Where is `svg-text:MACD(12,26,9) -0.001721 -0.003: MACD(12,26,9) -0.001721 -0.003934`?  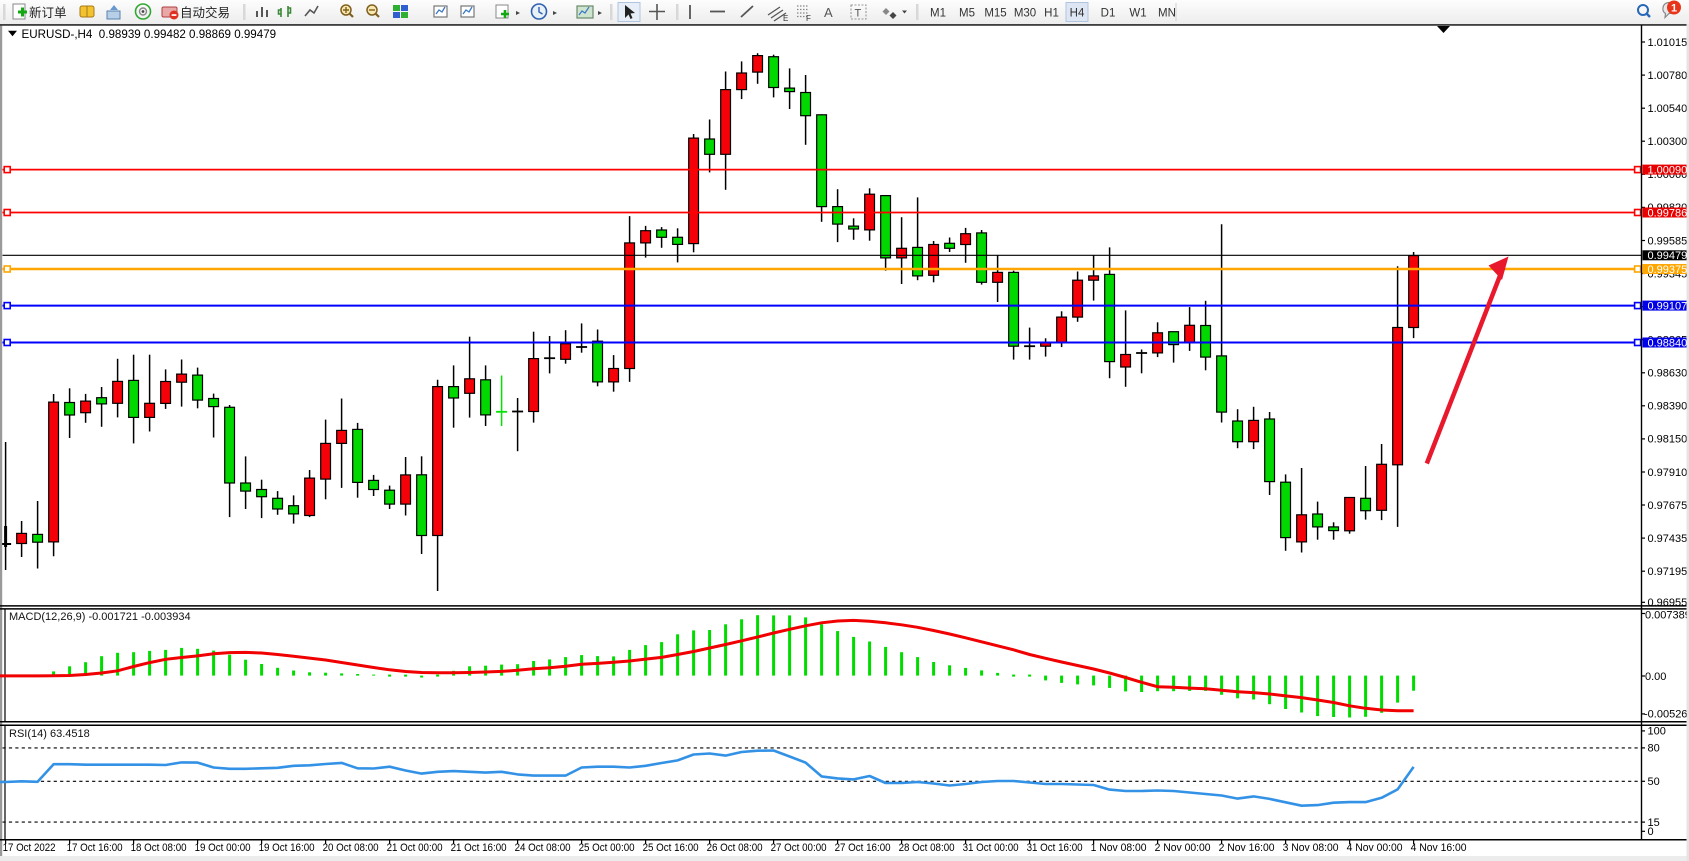
svg-text:MACD(12,26,9) -0.001721 -0.003: MACD(12,26,9) -0.001721 -0.003934 is located at coordinates (100, 617).